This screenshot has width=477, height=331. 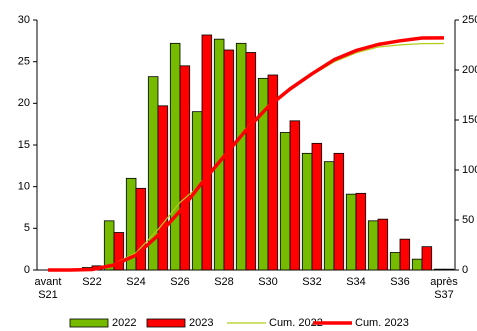 I want to click on y-tick-label: 5, so click(x=27, y=228).